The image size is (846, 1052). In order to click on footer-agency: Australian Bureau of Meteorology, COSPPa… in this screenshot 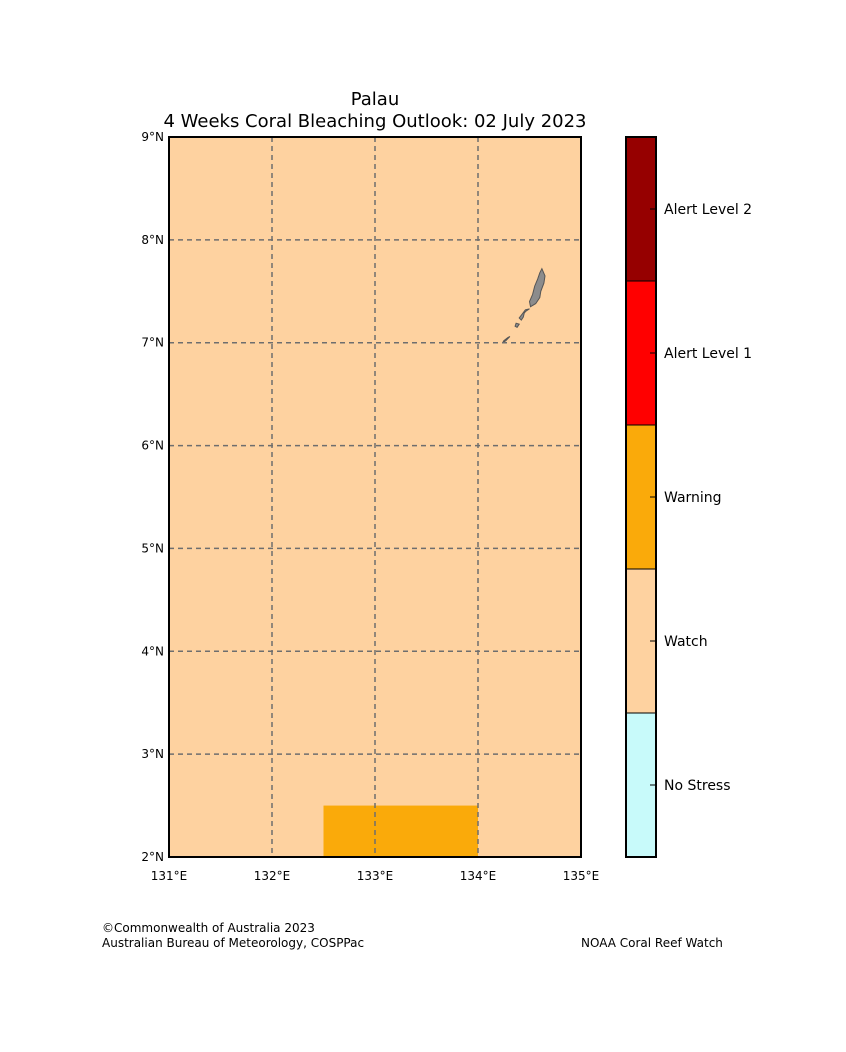, I will do `click(233, 943)`.